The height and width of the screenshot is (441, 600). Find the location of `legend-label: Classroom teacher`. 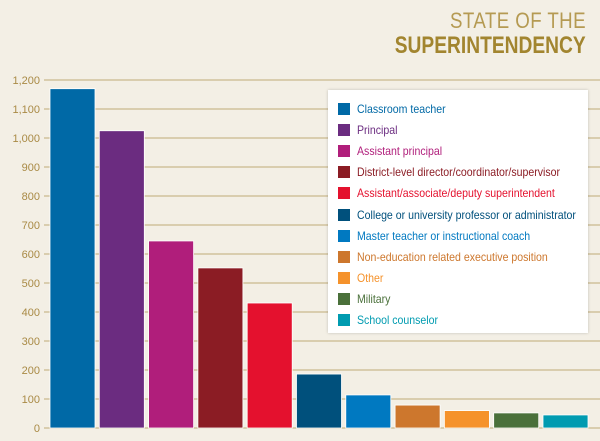

legend-label: Classroom teacher is located at coordinates (401, 108).